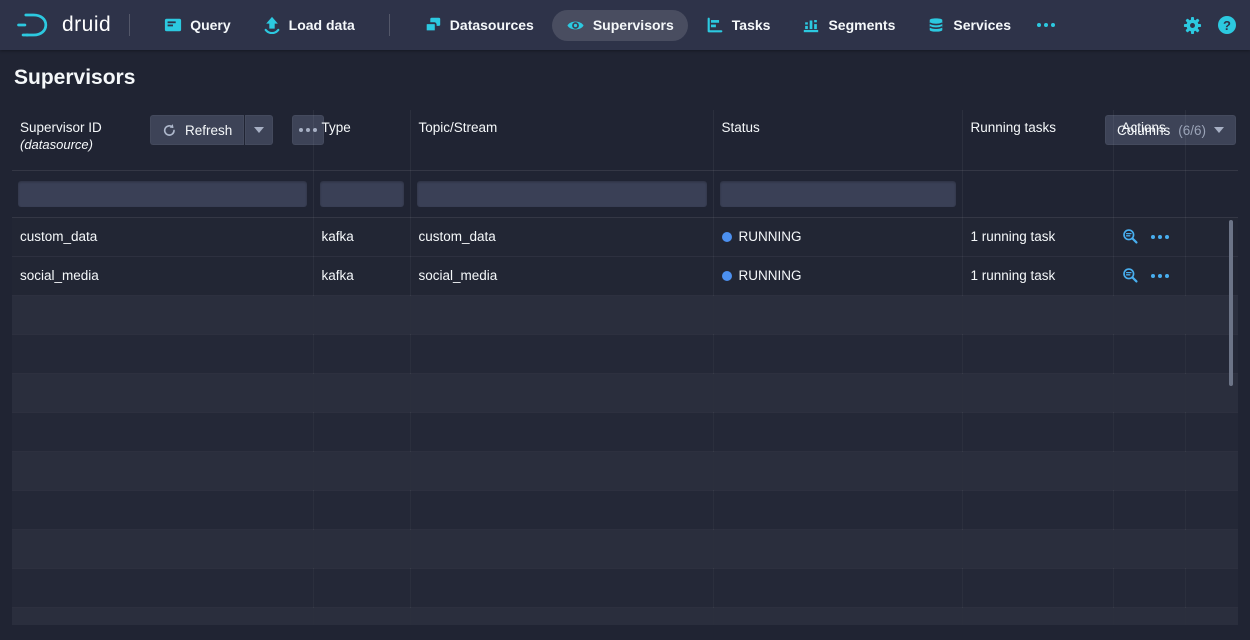 The width and height of the screenshot is (1250, 640). What do you see at coordinates (811, 25) in the screenshot?
I see `segments-icon` at bounding box center [811, 25].